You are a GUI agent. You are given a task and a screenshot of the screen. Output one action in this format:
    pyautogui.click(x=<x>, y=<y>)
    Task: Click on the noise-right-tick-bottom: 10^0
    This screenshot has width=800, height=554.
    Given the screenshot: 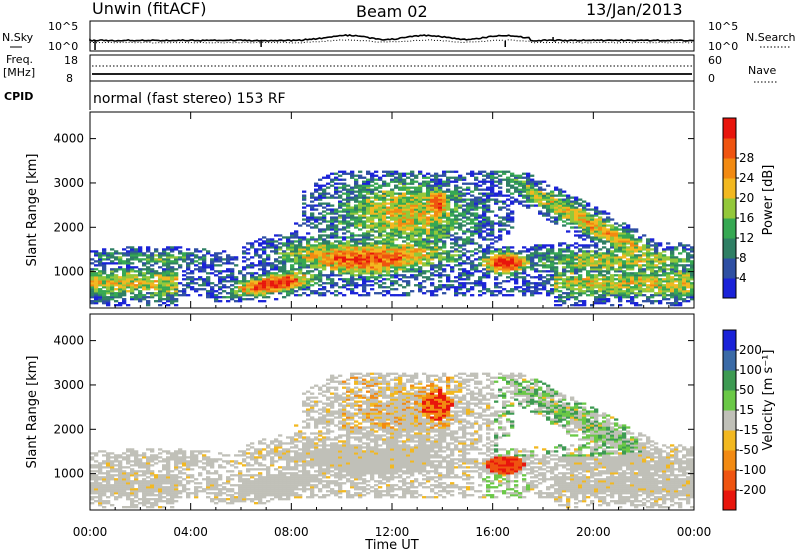 What is the action you would take?
    pyautogui.click(x=723, y=46)
    